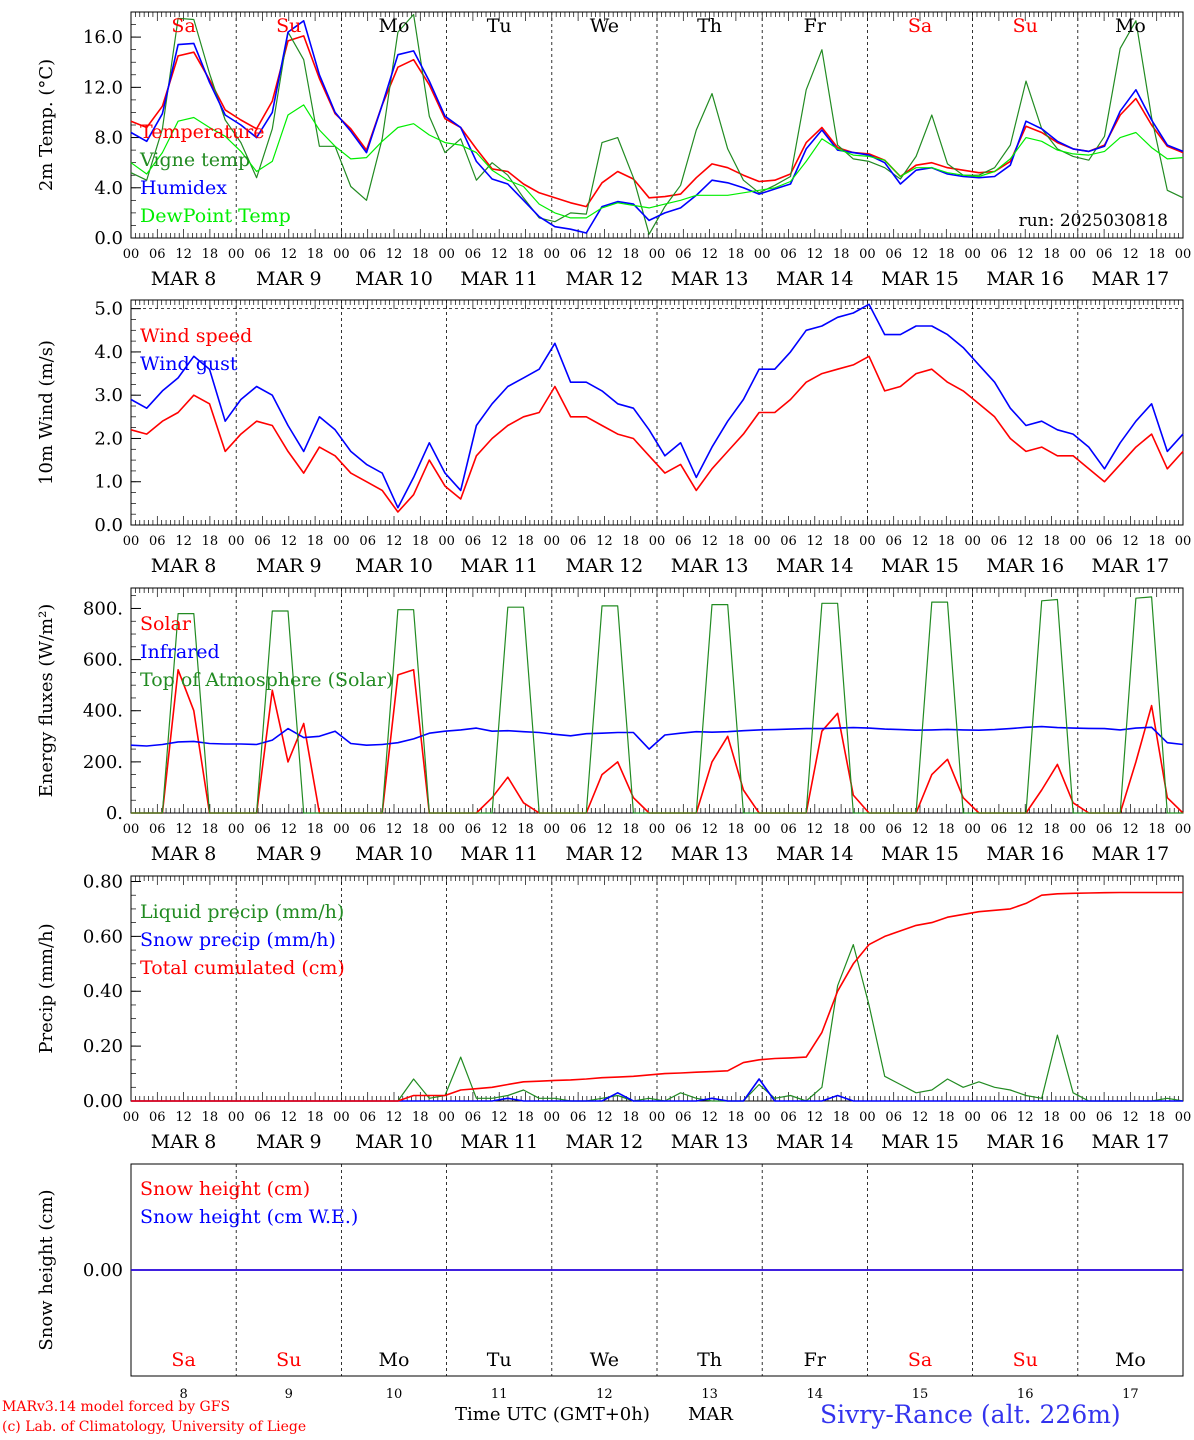 The height and width of the screenshot is (1440, 1194). Describe the element at coordinates (46, 412) in the screenshot. I see `y-axis-label: 10m Wind (m/s)` at that location.